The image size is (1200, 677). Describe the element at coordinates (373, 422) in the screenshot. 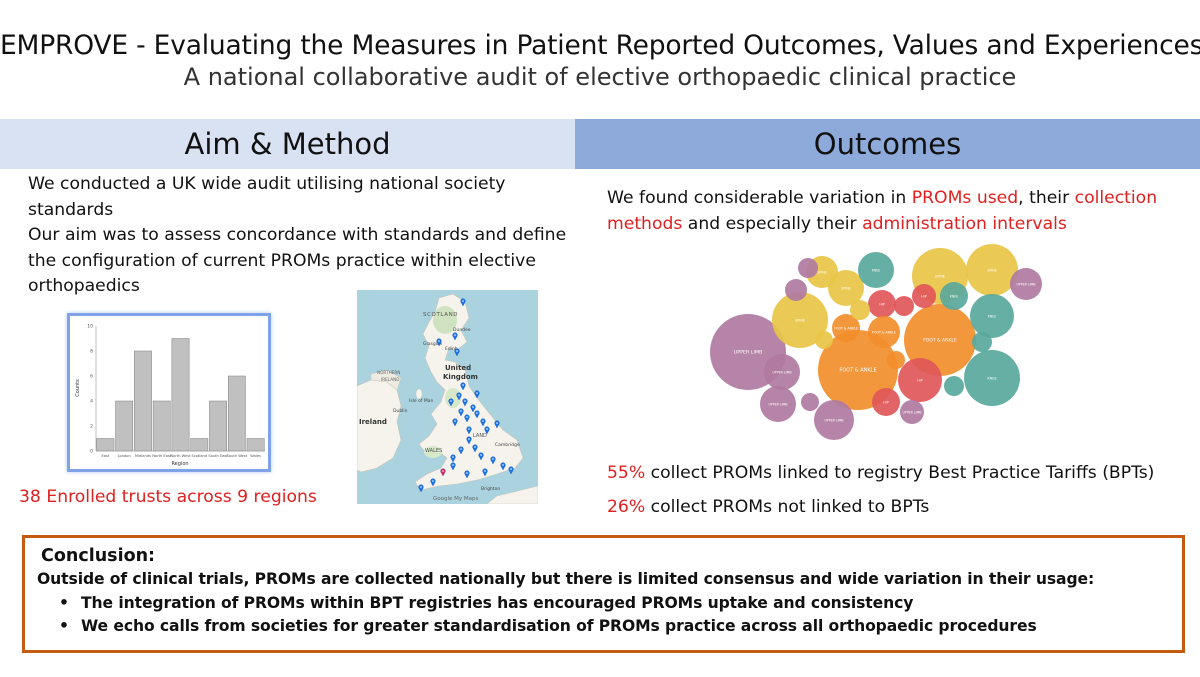

I see `map-label-ireland: Ireland` at that location.